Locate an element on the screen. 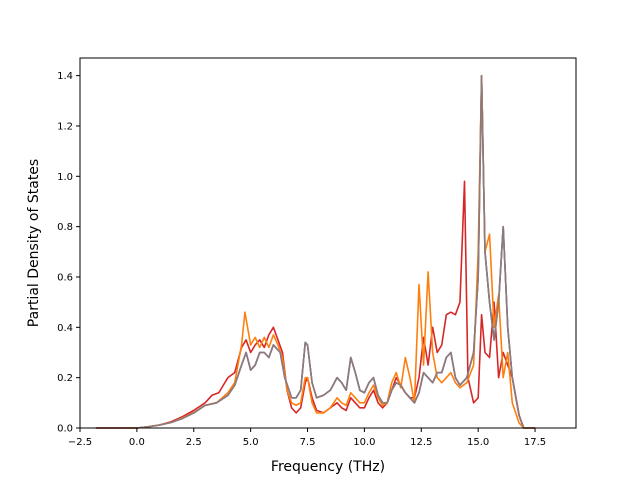  y-tick-label: 0.6 is located at coordinates (65, 277).